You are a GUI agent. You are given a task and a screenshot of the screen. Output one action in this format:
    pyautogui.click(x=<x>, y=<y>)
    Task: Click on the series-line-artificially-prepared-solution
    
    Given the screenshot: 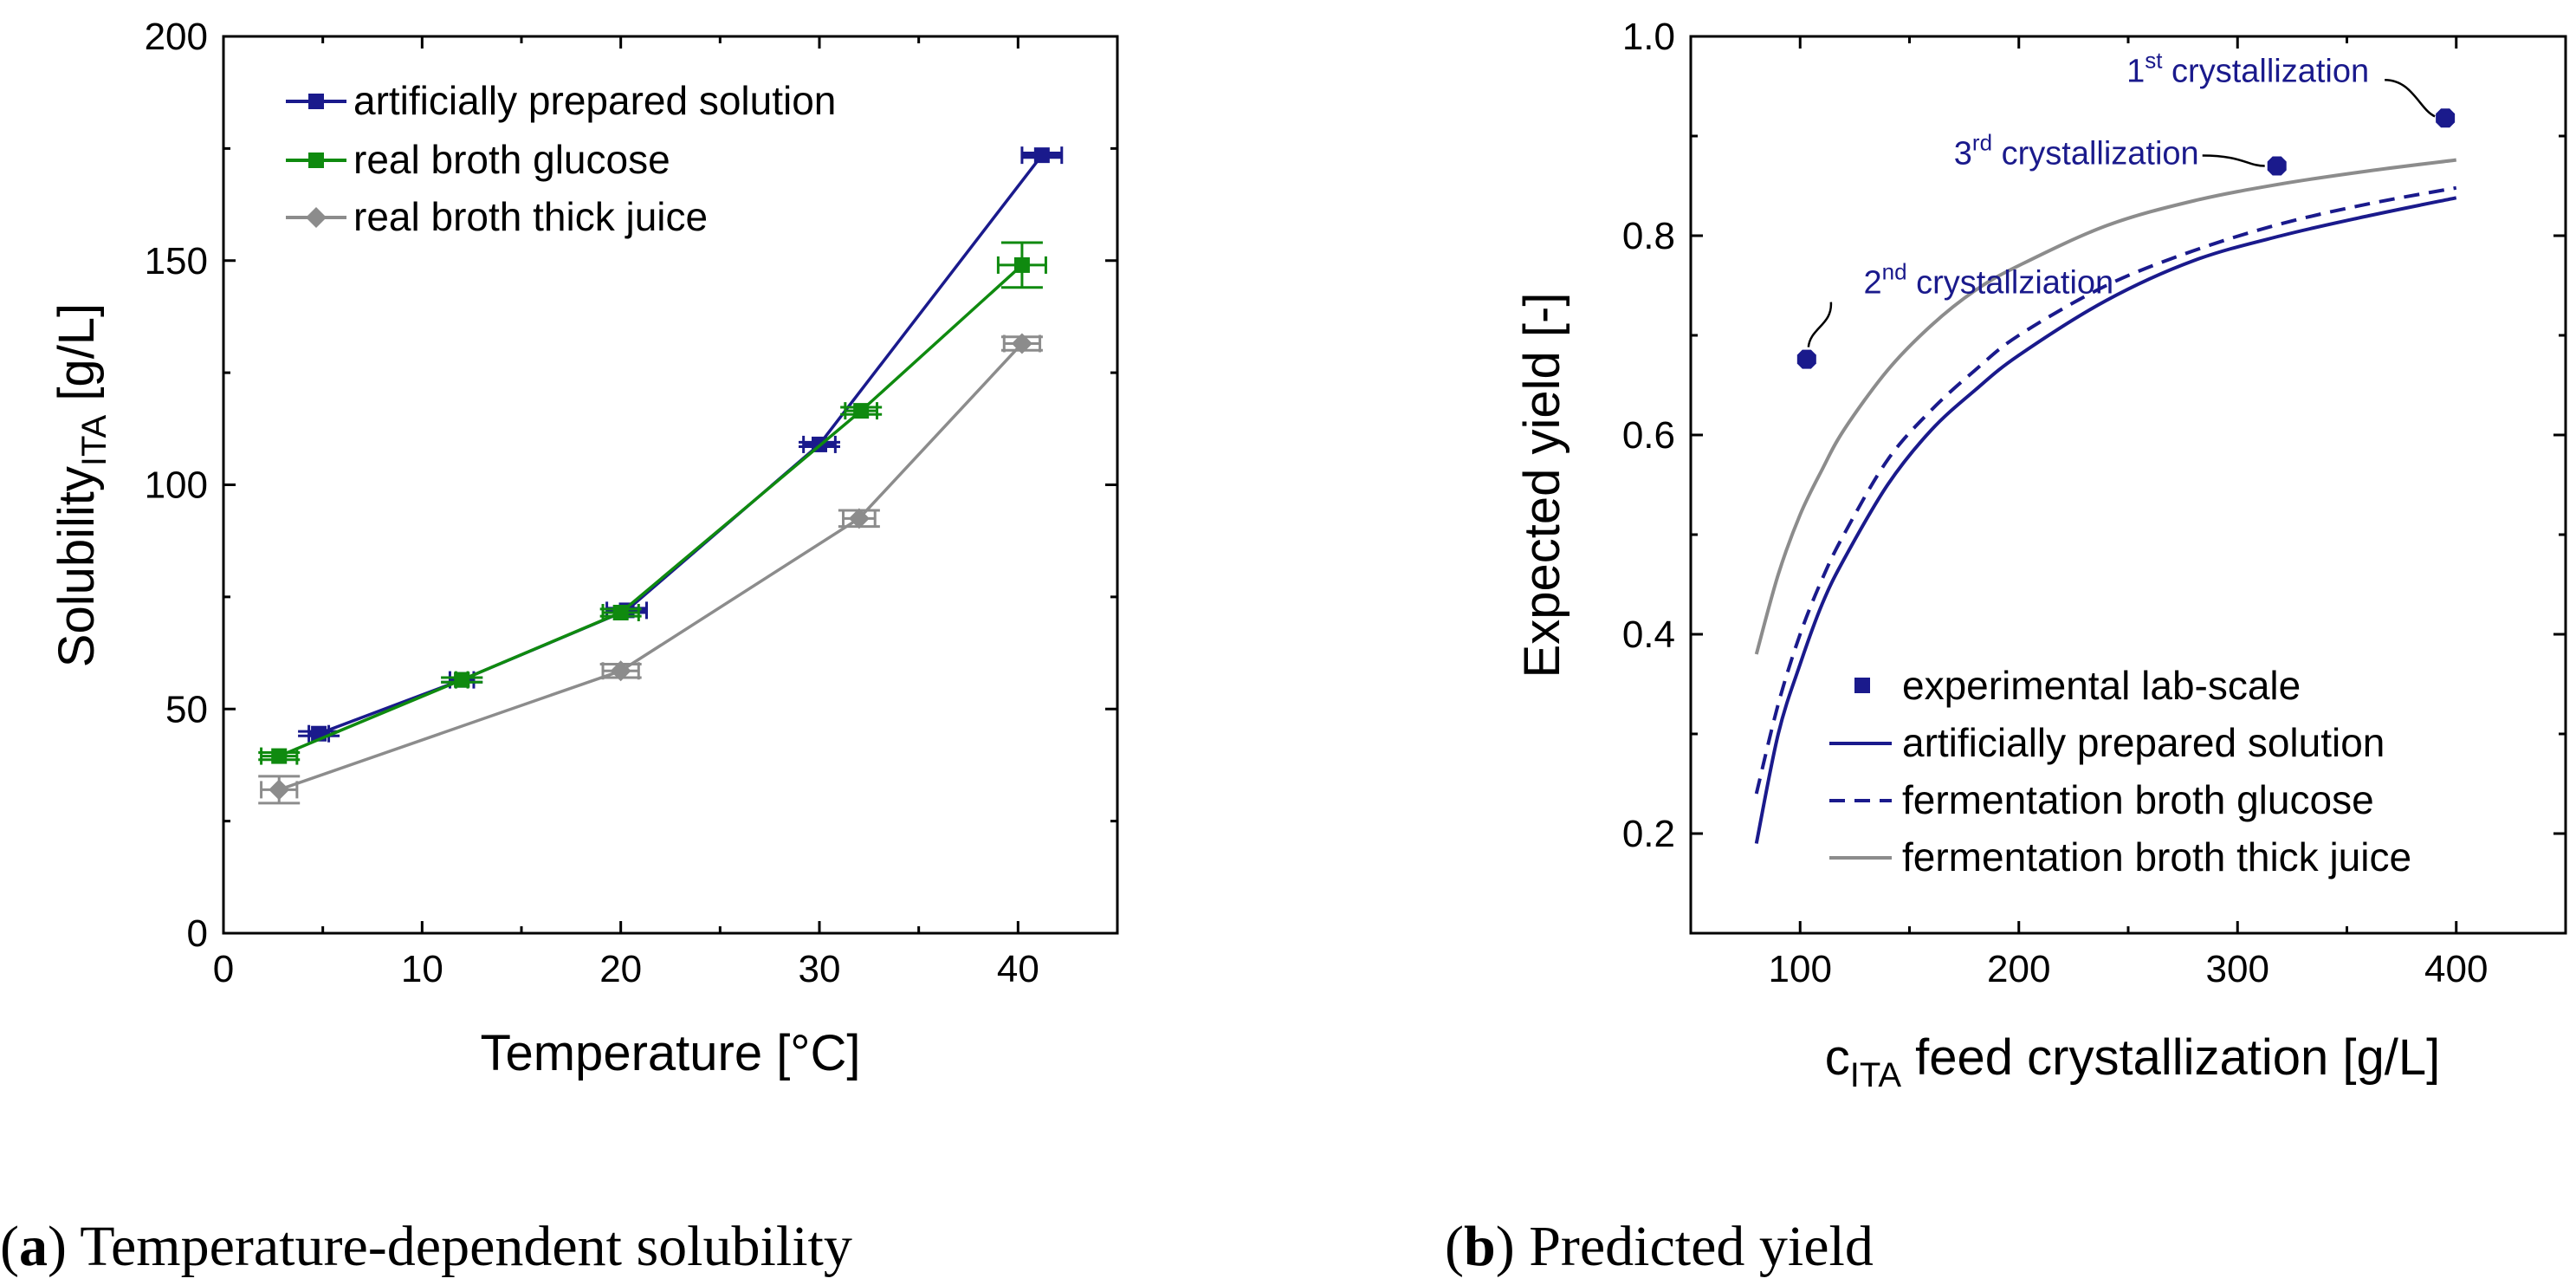 What is the action you would take?
    pyautogui.click(x=681, y=445)
    